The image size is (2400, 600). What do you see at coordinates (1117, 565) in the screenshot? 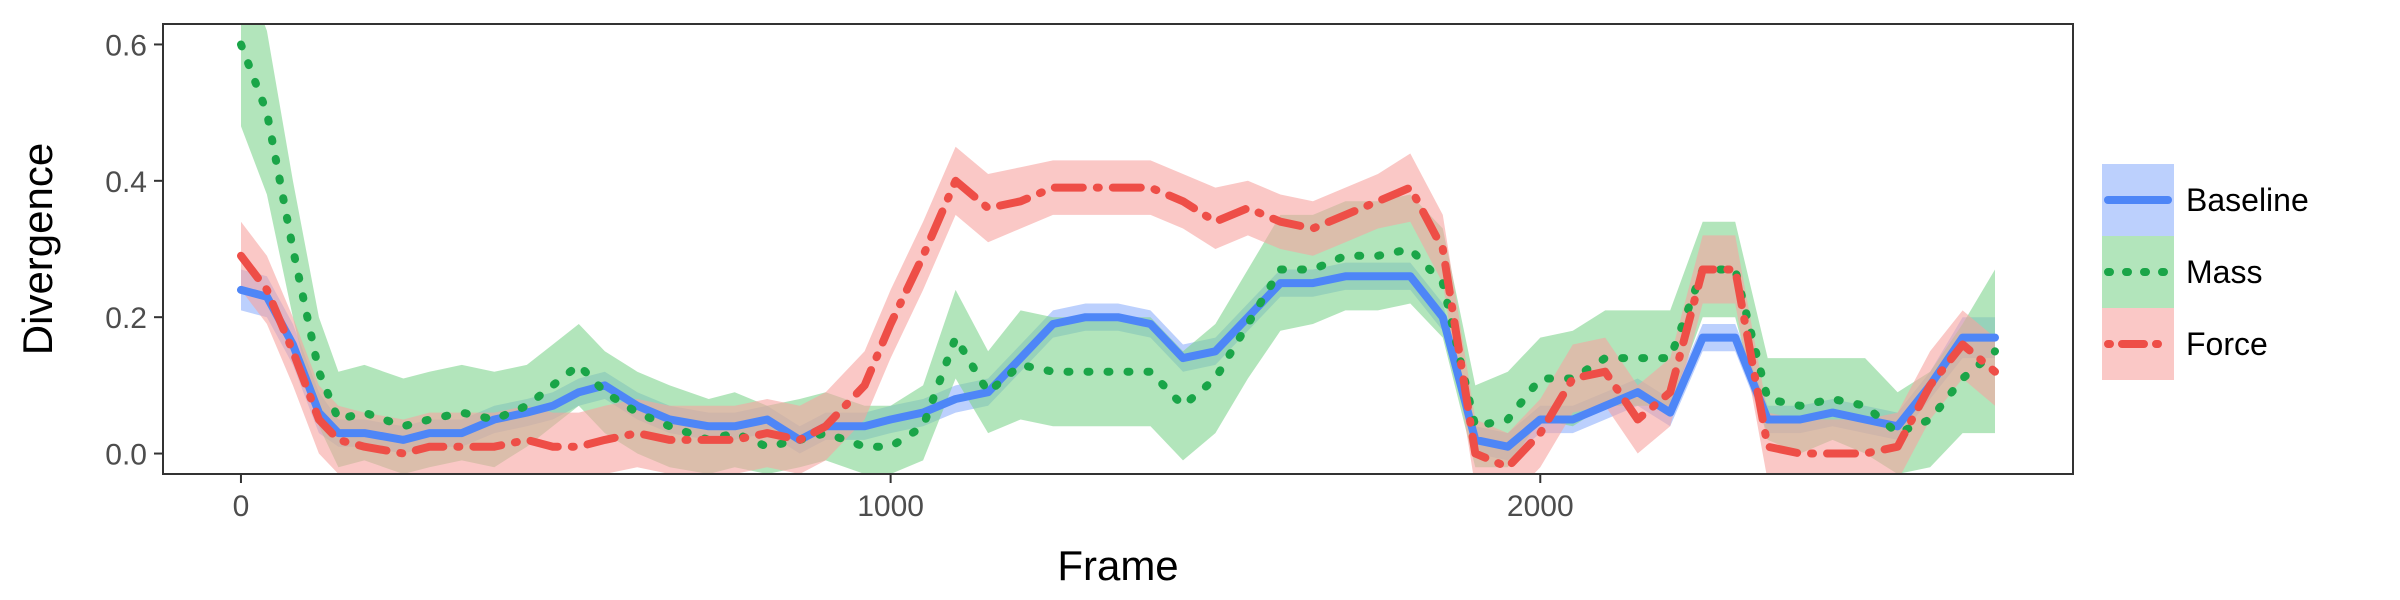
I see `x-axis-title: Frame` at bounding box center [1117, 565].